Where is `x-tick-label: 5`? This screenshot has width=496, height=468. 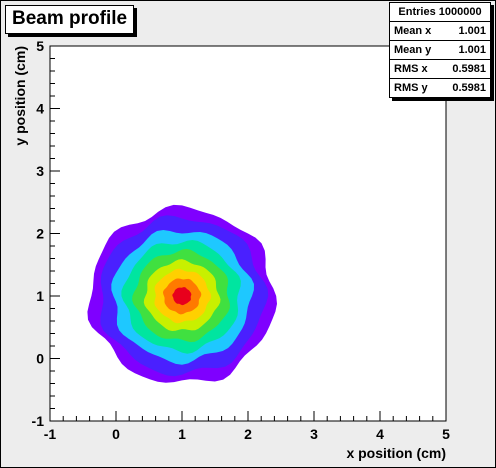 x-tick-label: 5 is located at coordinates (446, 434).